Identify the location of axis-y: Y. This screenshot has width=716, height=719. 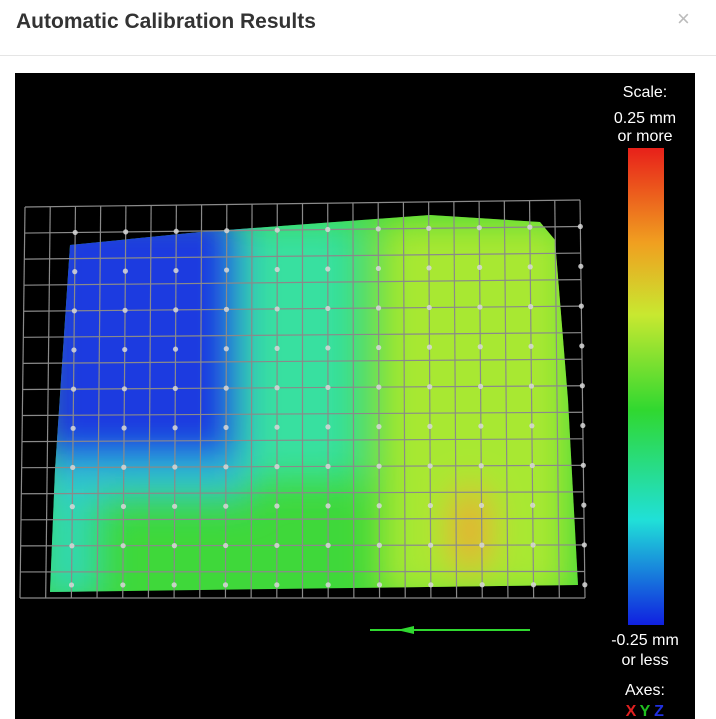
(645, 711).